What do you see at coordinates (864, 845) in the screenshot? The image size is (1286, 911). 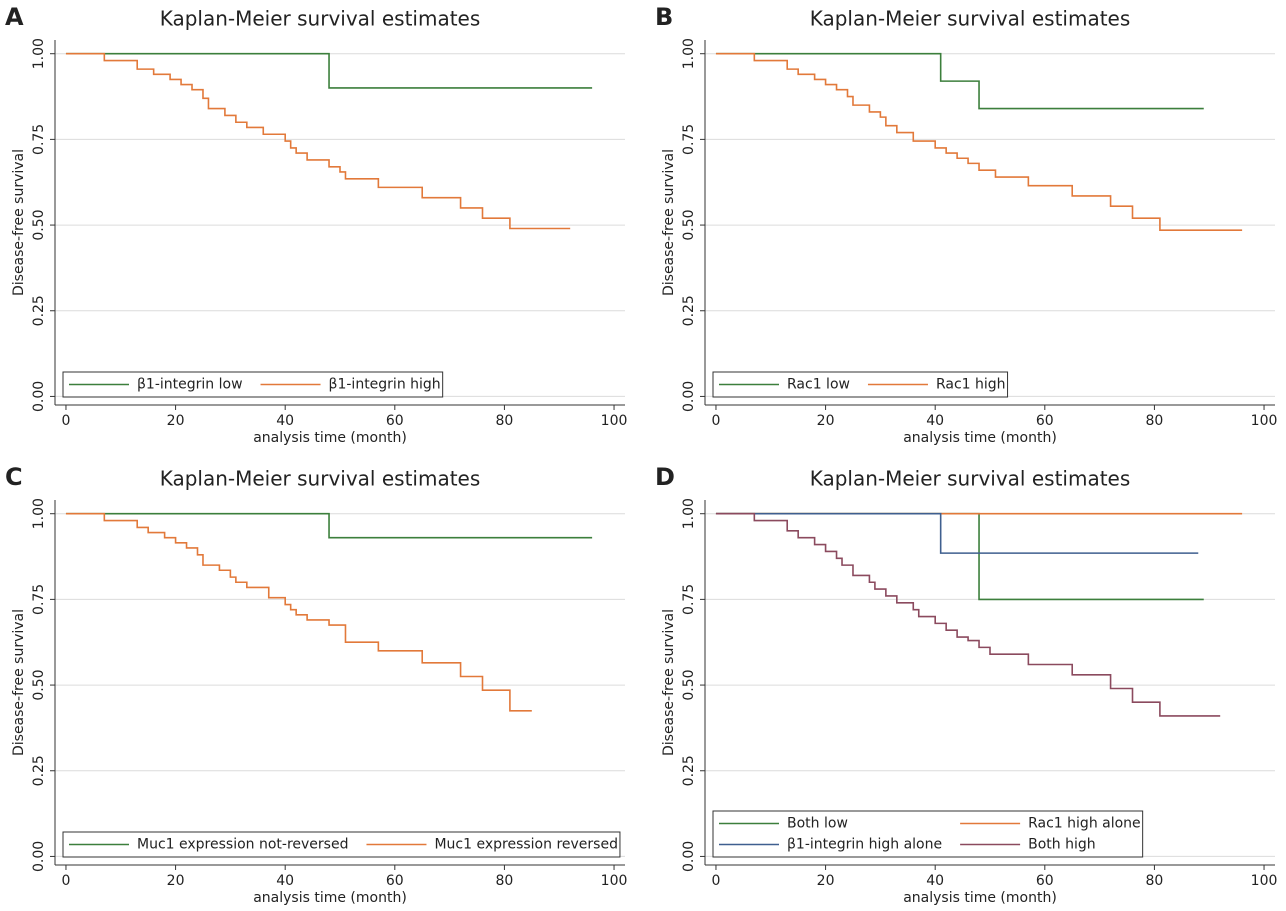 I see `legend-label: β1-integrin high alone` at bounding box center [864, 845].